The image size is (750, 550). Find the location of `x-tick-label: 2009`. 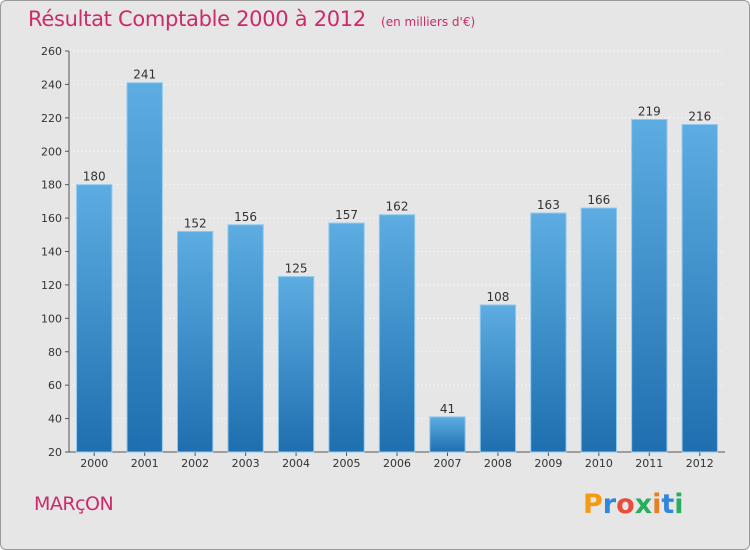

x-tick-label: 2009 is located at coordinates (548, 463).